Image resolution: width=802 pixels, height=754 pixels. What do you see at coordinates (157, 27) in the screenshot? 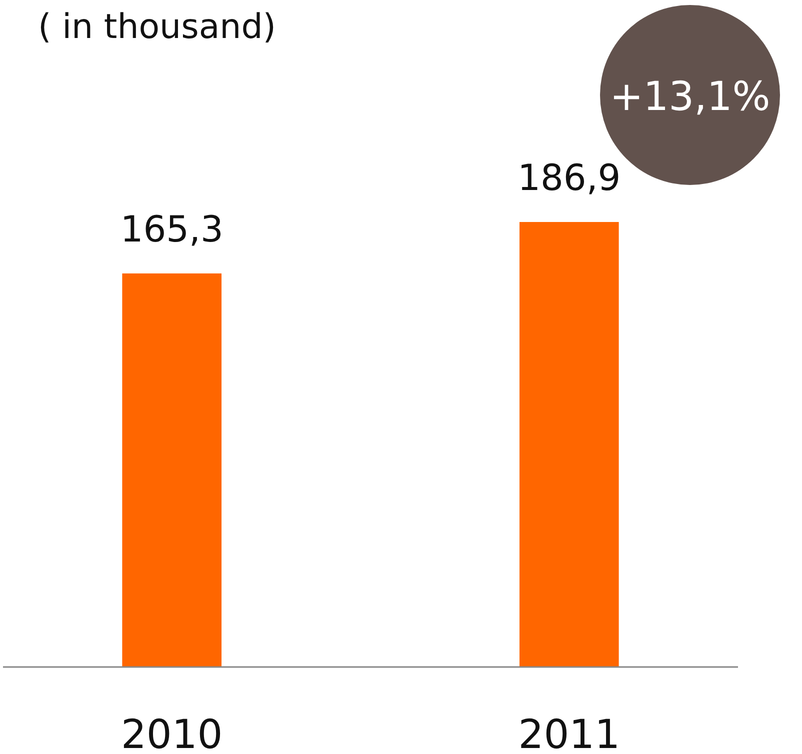
I see `chart-title: ( in thousand)` at bounding box center [157, 27].